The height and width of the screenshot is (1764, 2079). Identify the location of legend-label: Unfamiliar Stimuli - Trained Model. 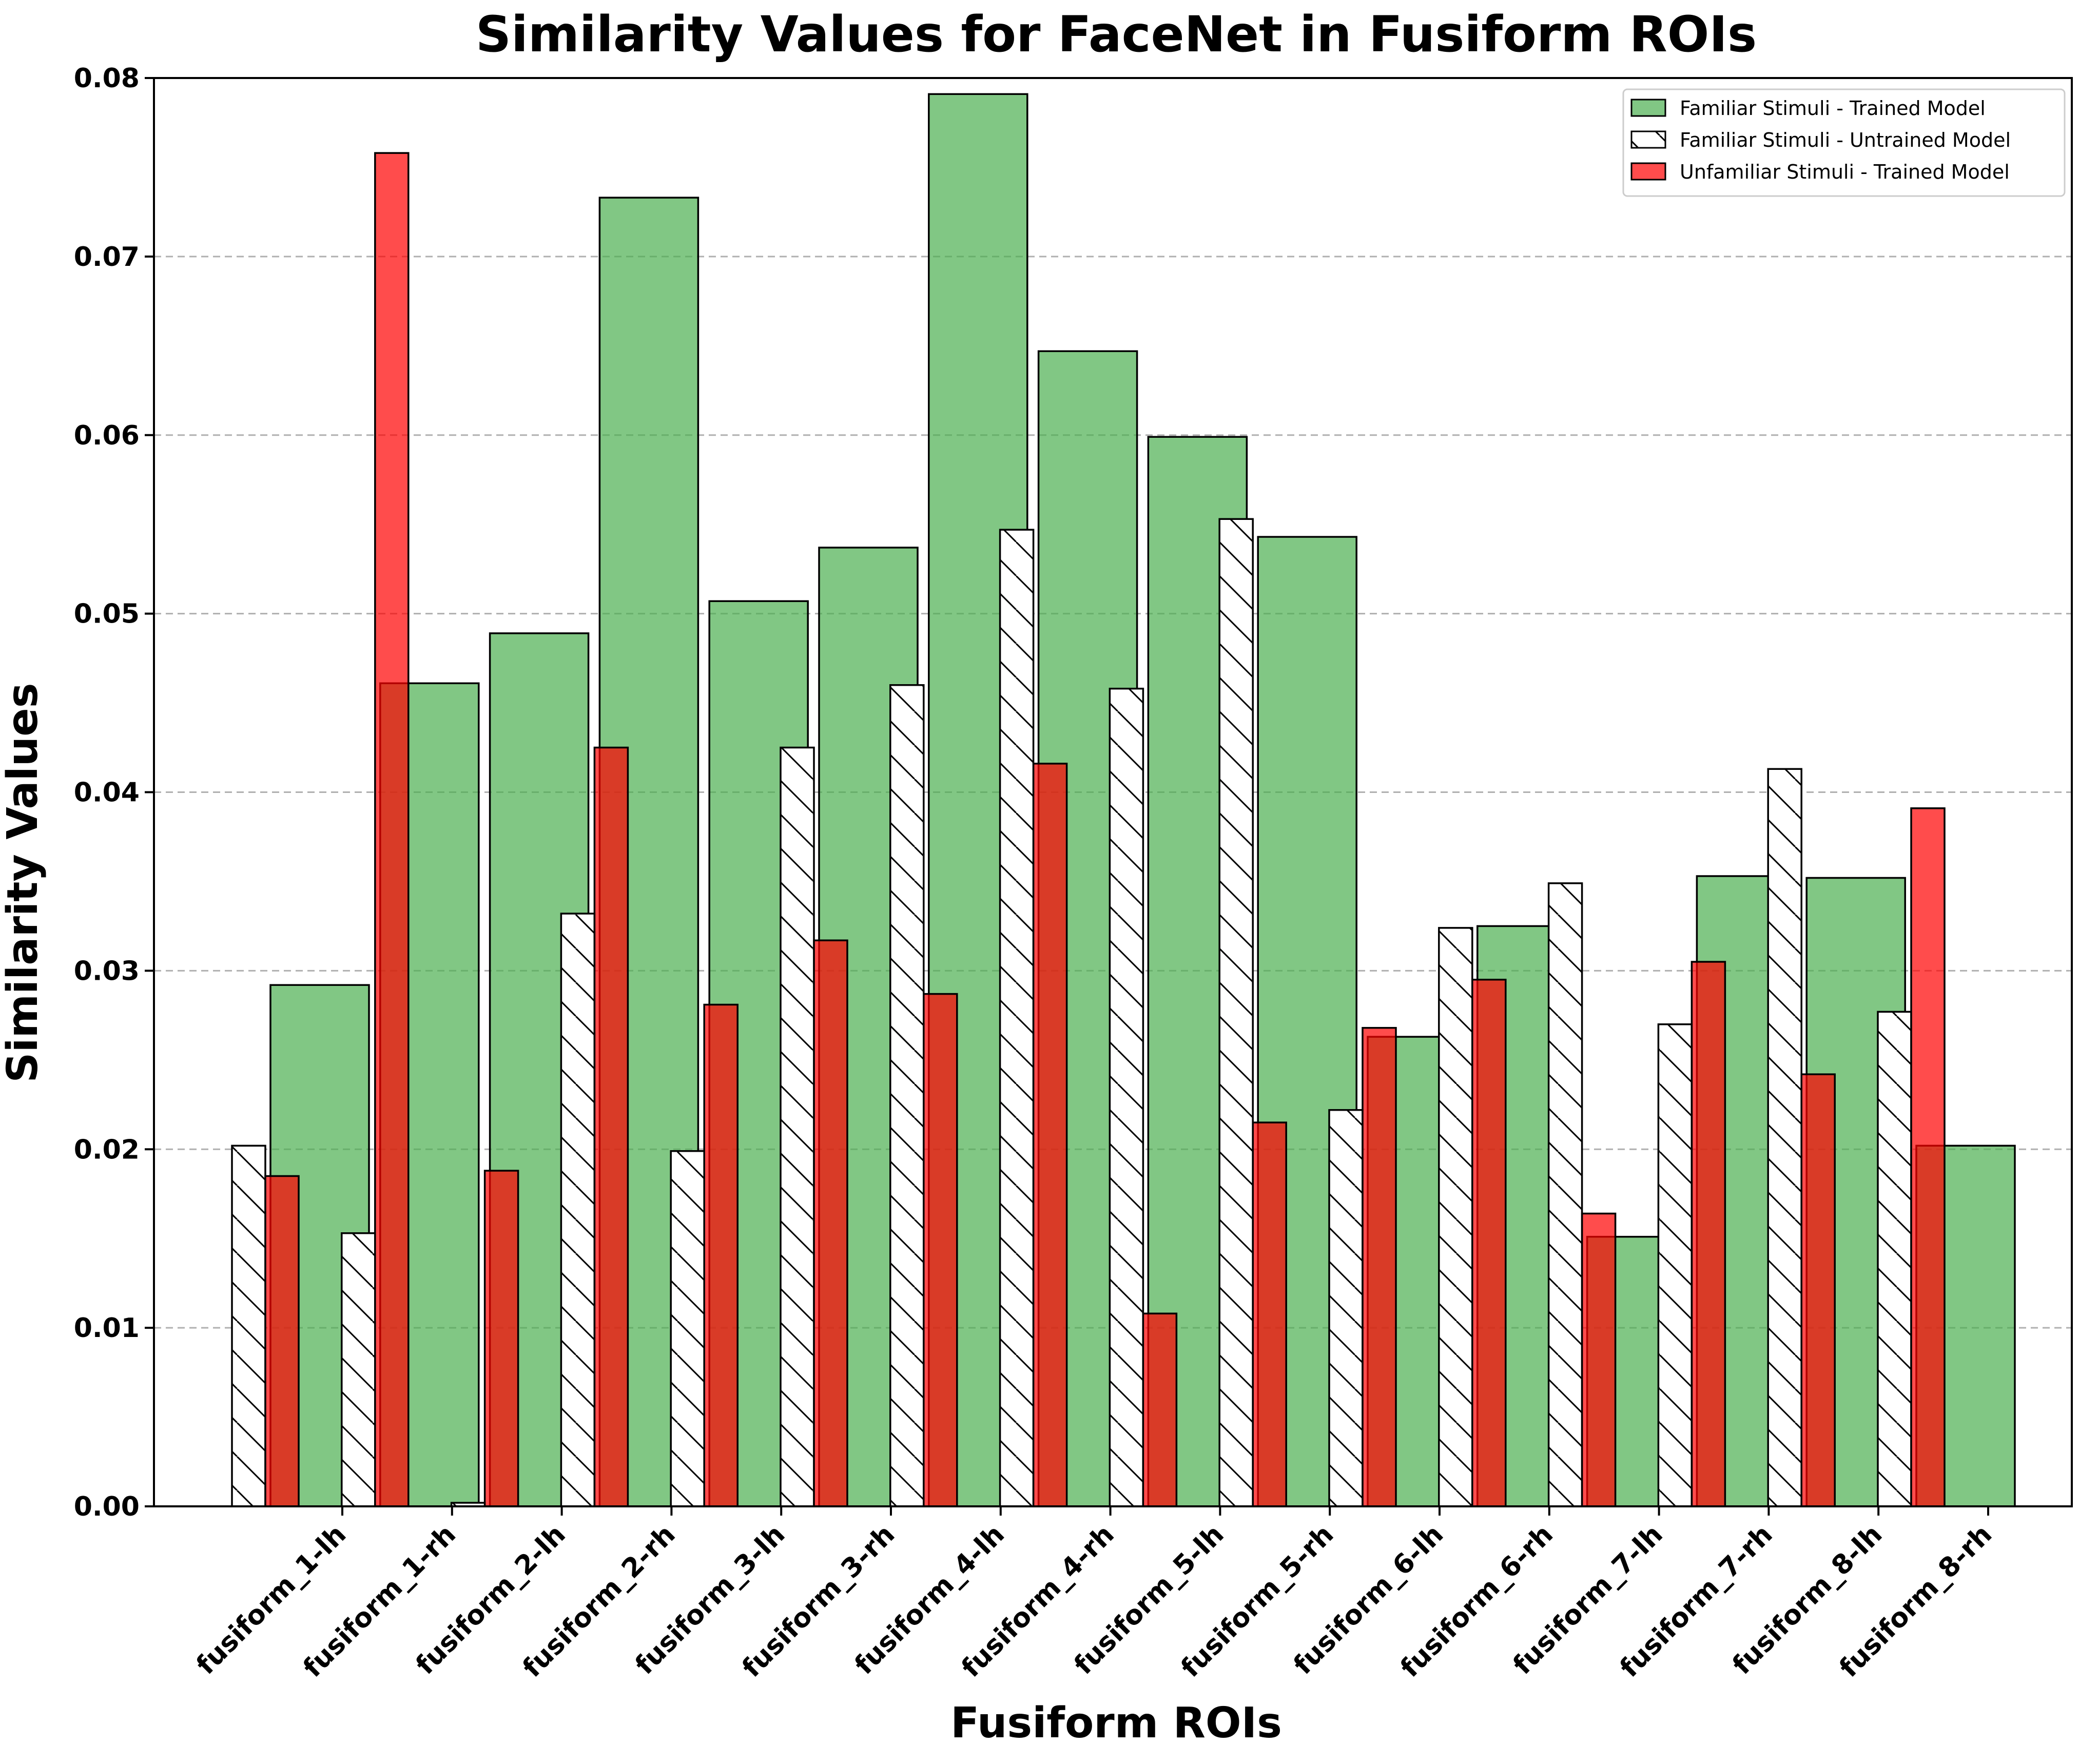
(1845, 172).